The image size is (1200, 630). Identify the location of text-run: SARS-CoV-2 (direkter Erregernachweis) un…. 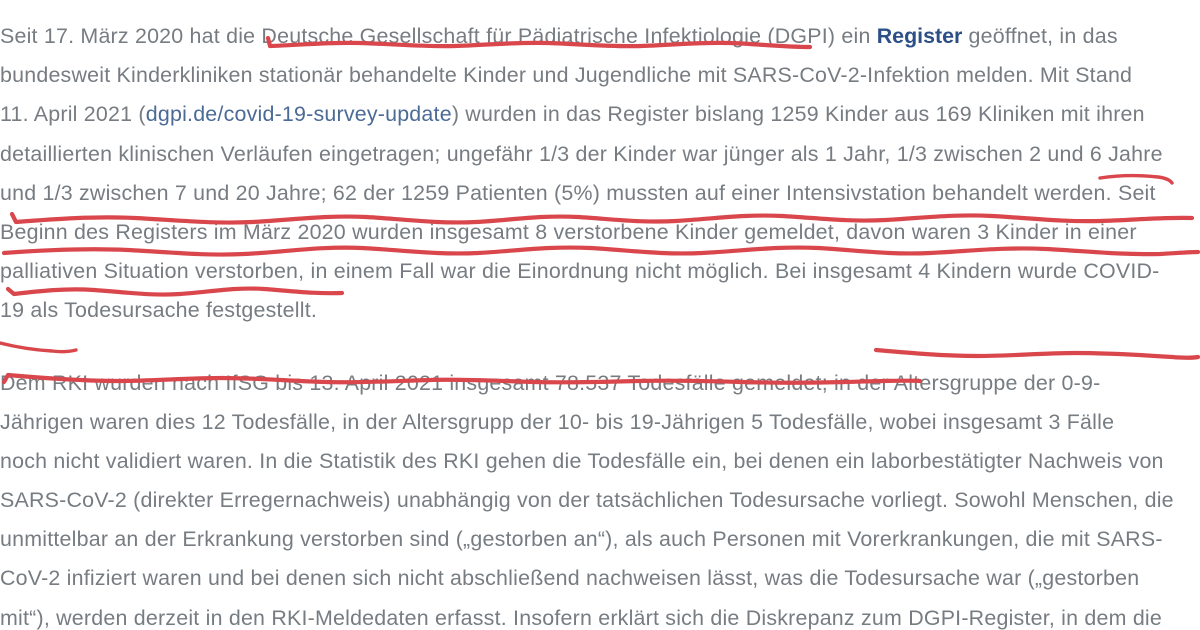
(587, 500).